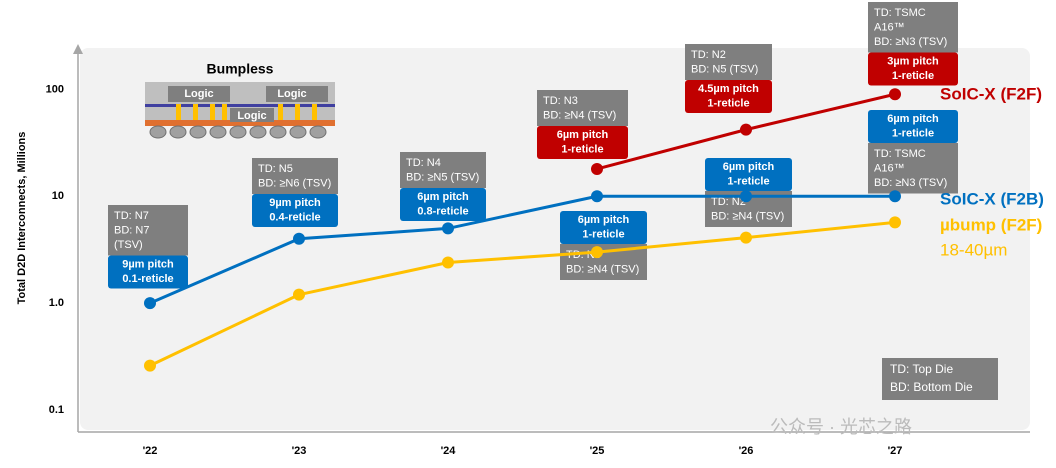  Describe the element at coordinates (449, 451) in the screenshot. I see `x-tick-label: '24` at that location.